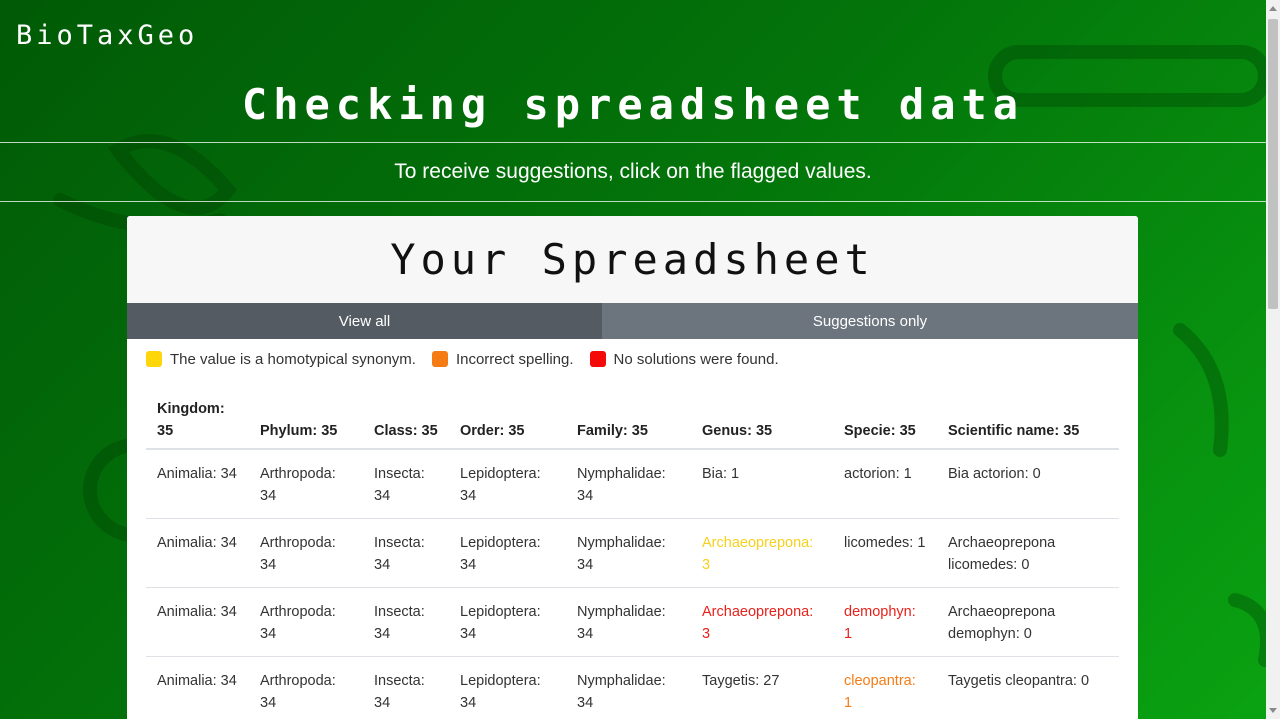 The image size is (1280, 719). Describe the element at coordinates (632, 259) in the screenshot. I see `card-title: Your Spreadsheet` at that location.